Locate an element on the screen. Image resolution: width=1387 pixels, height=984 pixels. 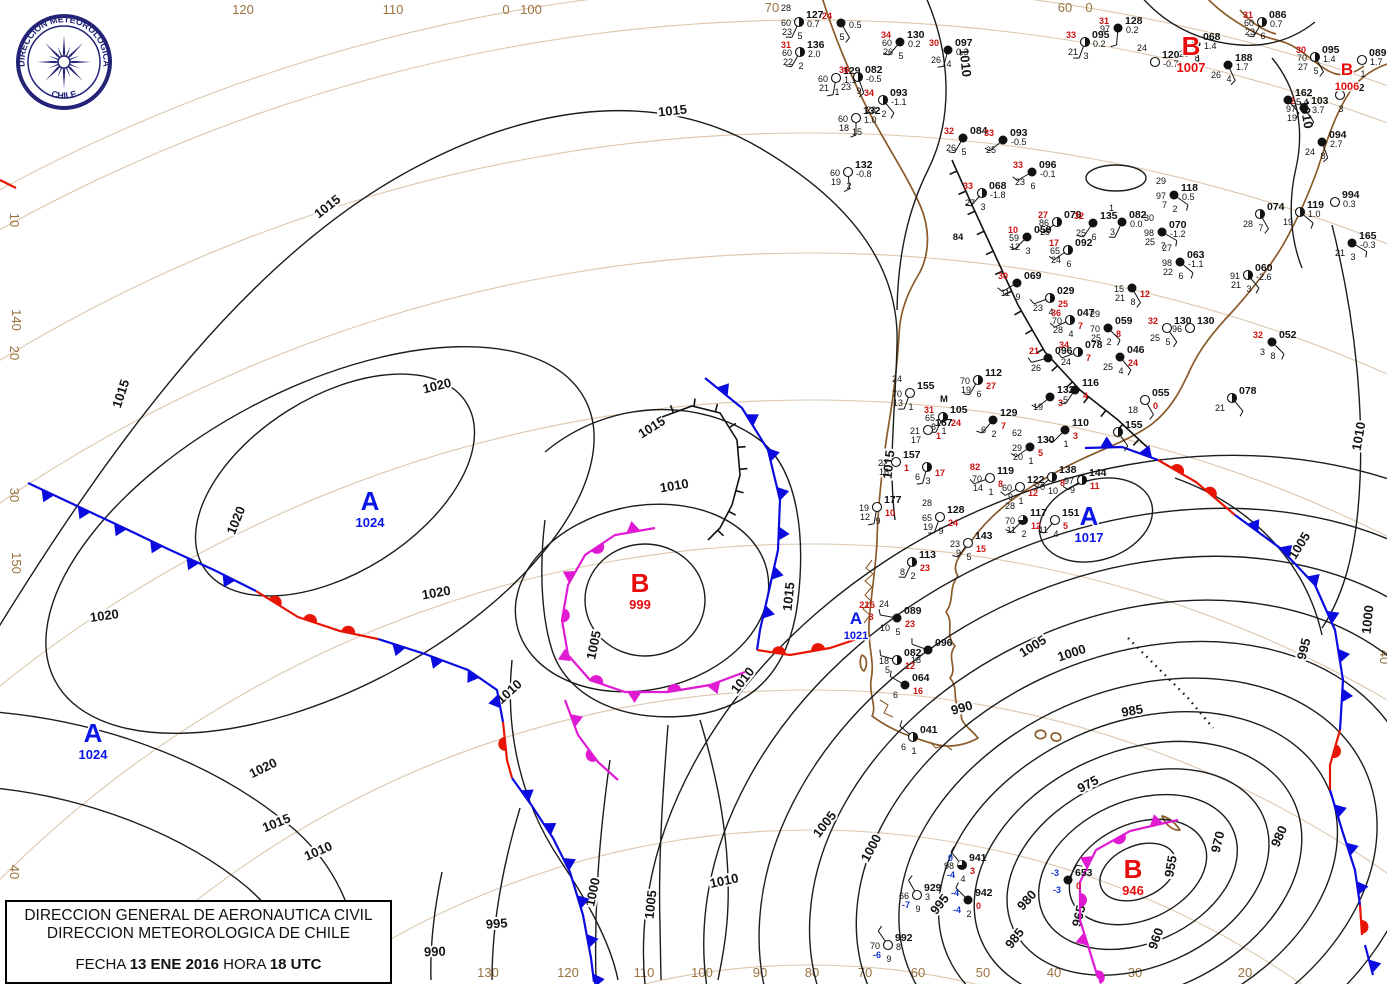
station-value: 070 is located at coordinates (1178, 225).